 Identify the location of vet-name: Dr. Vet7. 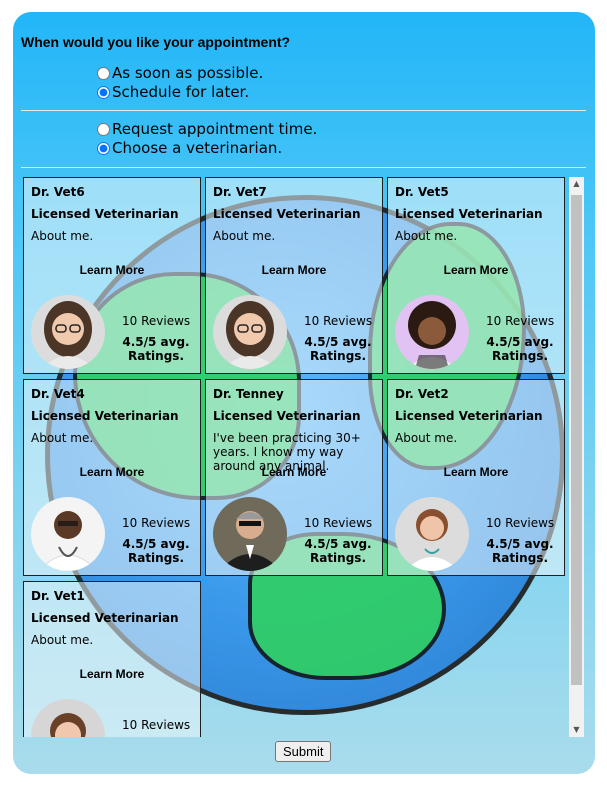
(240, 192).